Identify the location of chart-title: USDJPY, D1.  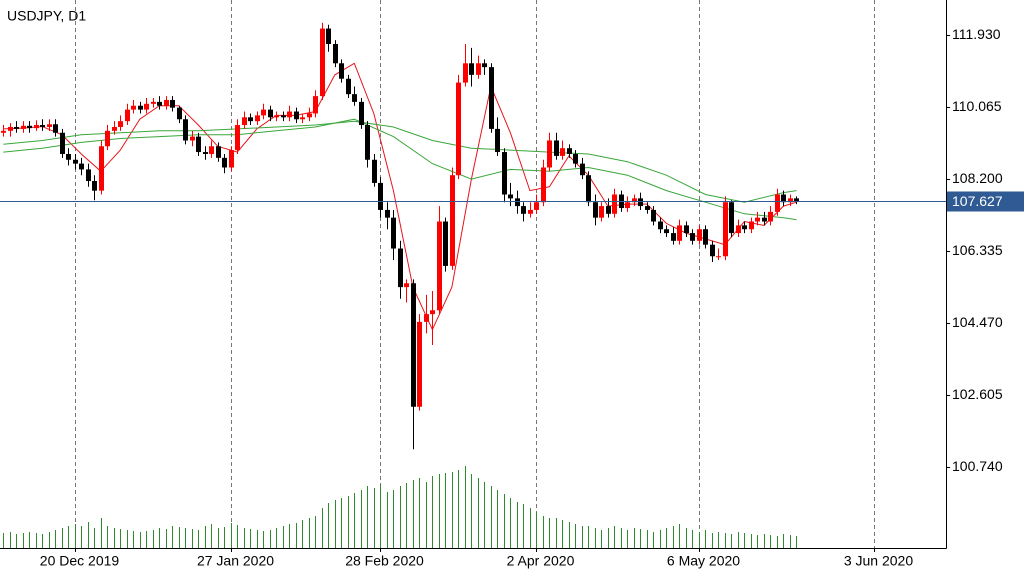
(46, 16).